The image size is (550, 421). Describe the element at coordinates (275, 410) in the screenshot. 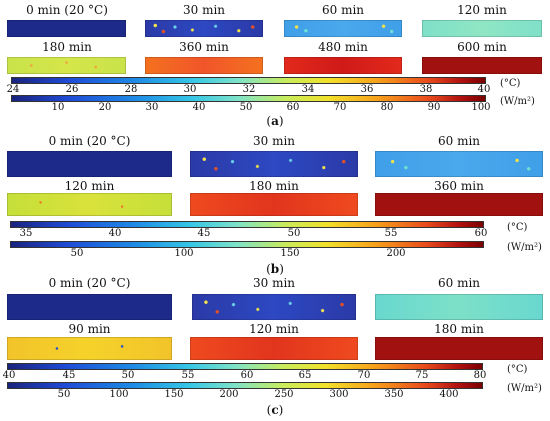

I see `panel-caption: (c)` at that location.